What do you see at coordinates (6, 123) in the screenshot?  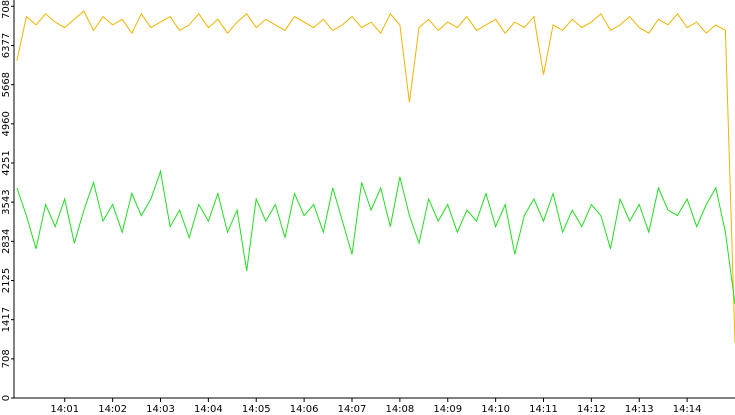 I see `y-tick-label: 4960` at bounding box center [6, 123].